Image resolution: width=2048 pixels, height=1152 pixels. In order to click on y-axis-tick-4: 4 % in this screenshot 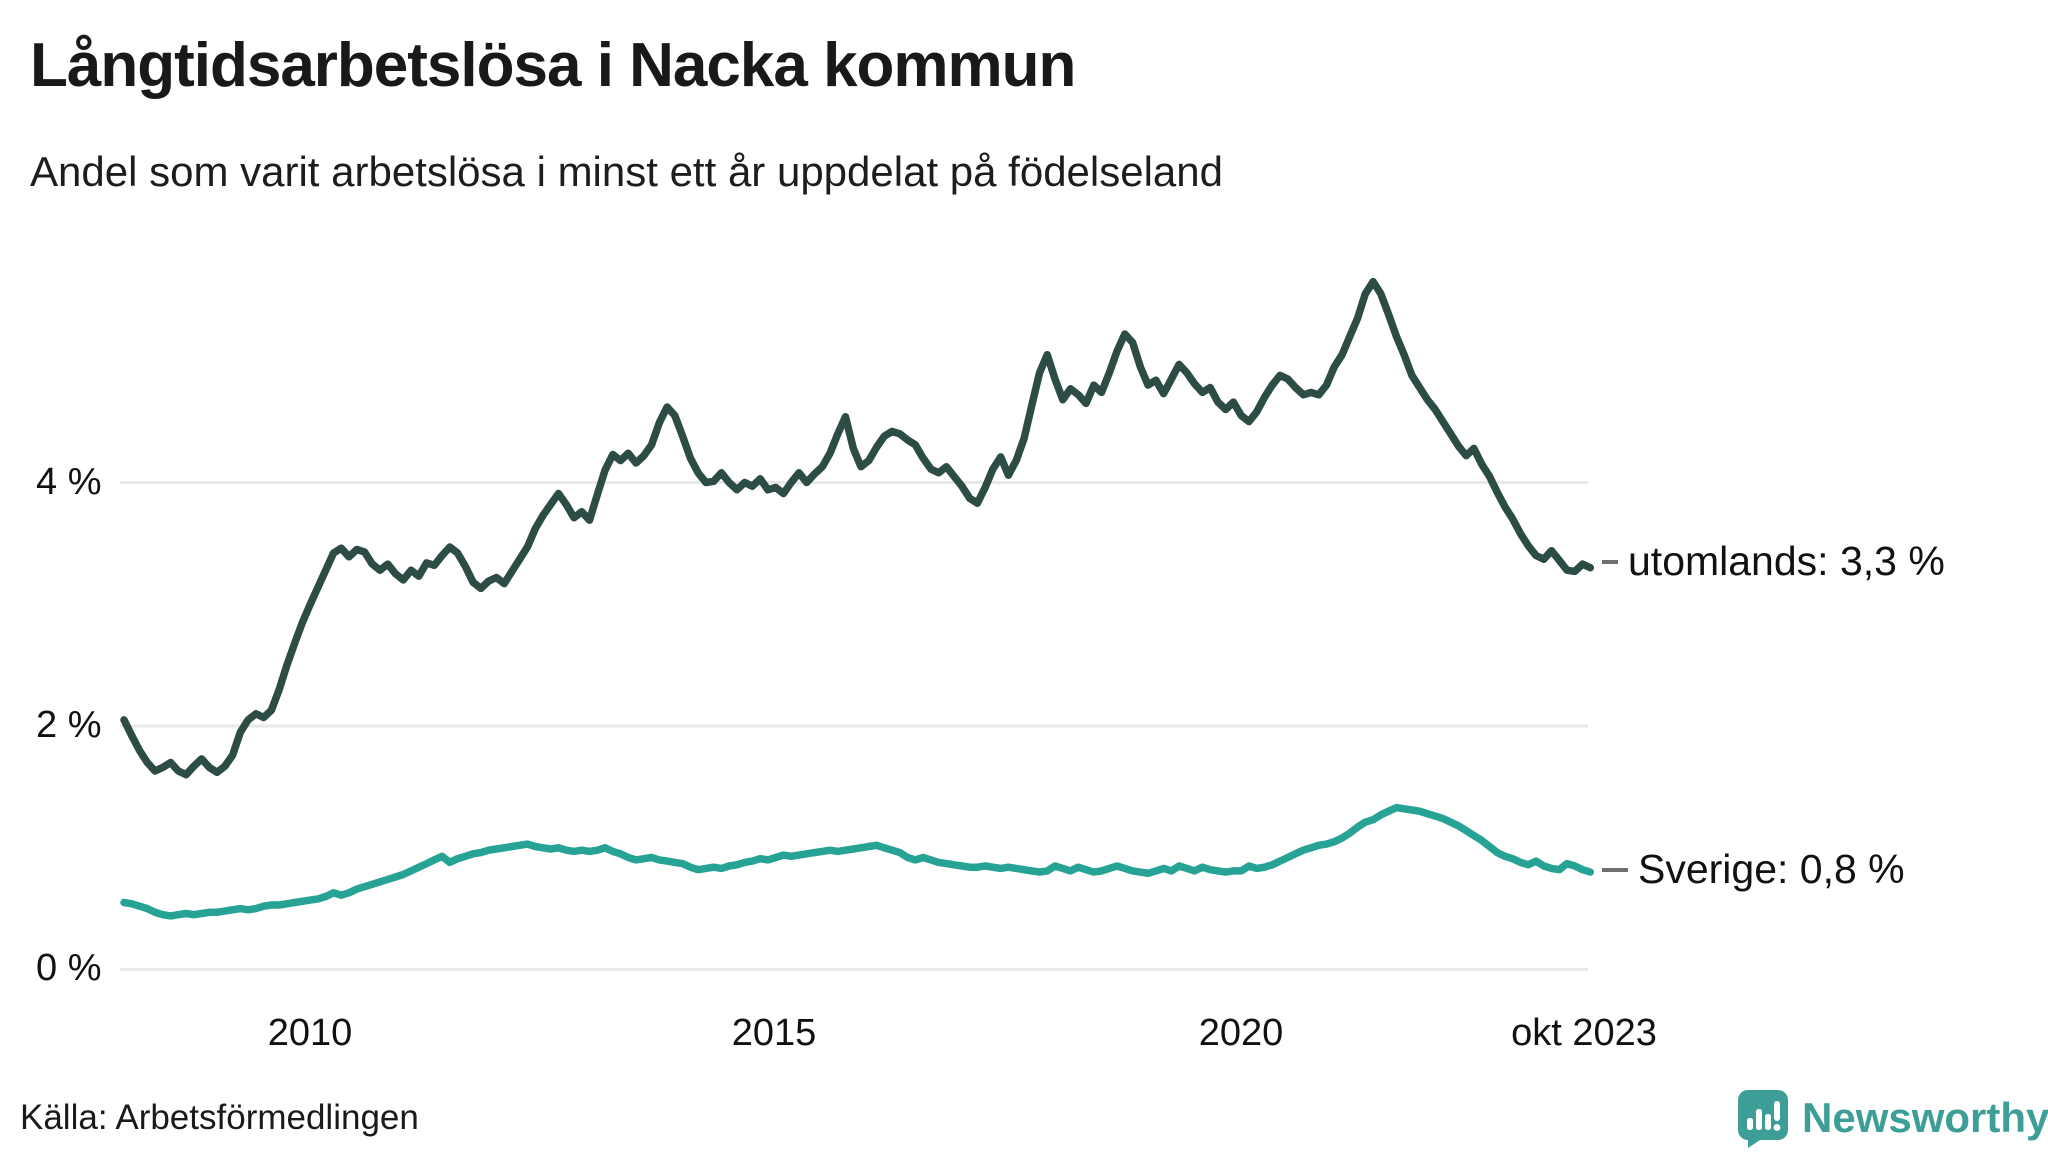, I will do `click(69, 482)`.